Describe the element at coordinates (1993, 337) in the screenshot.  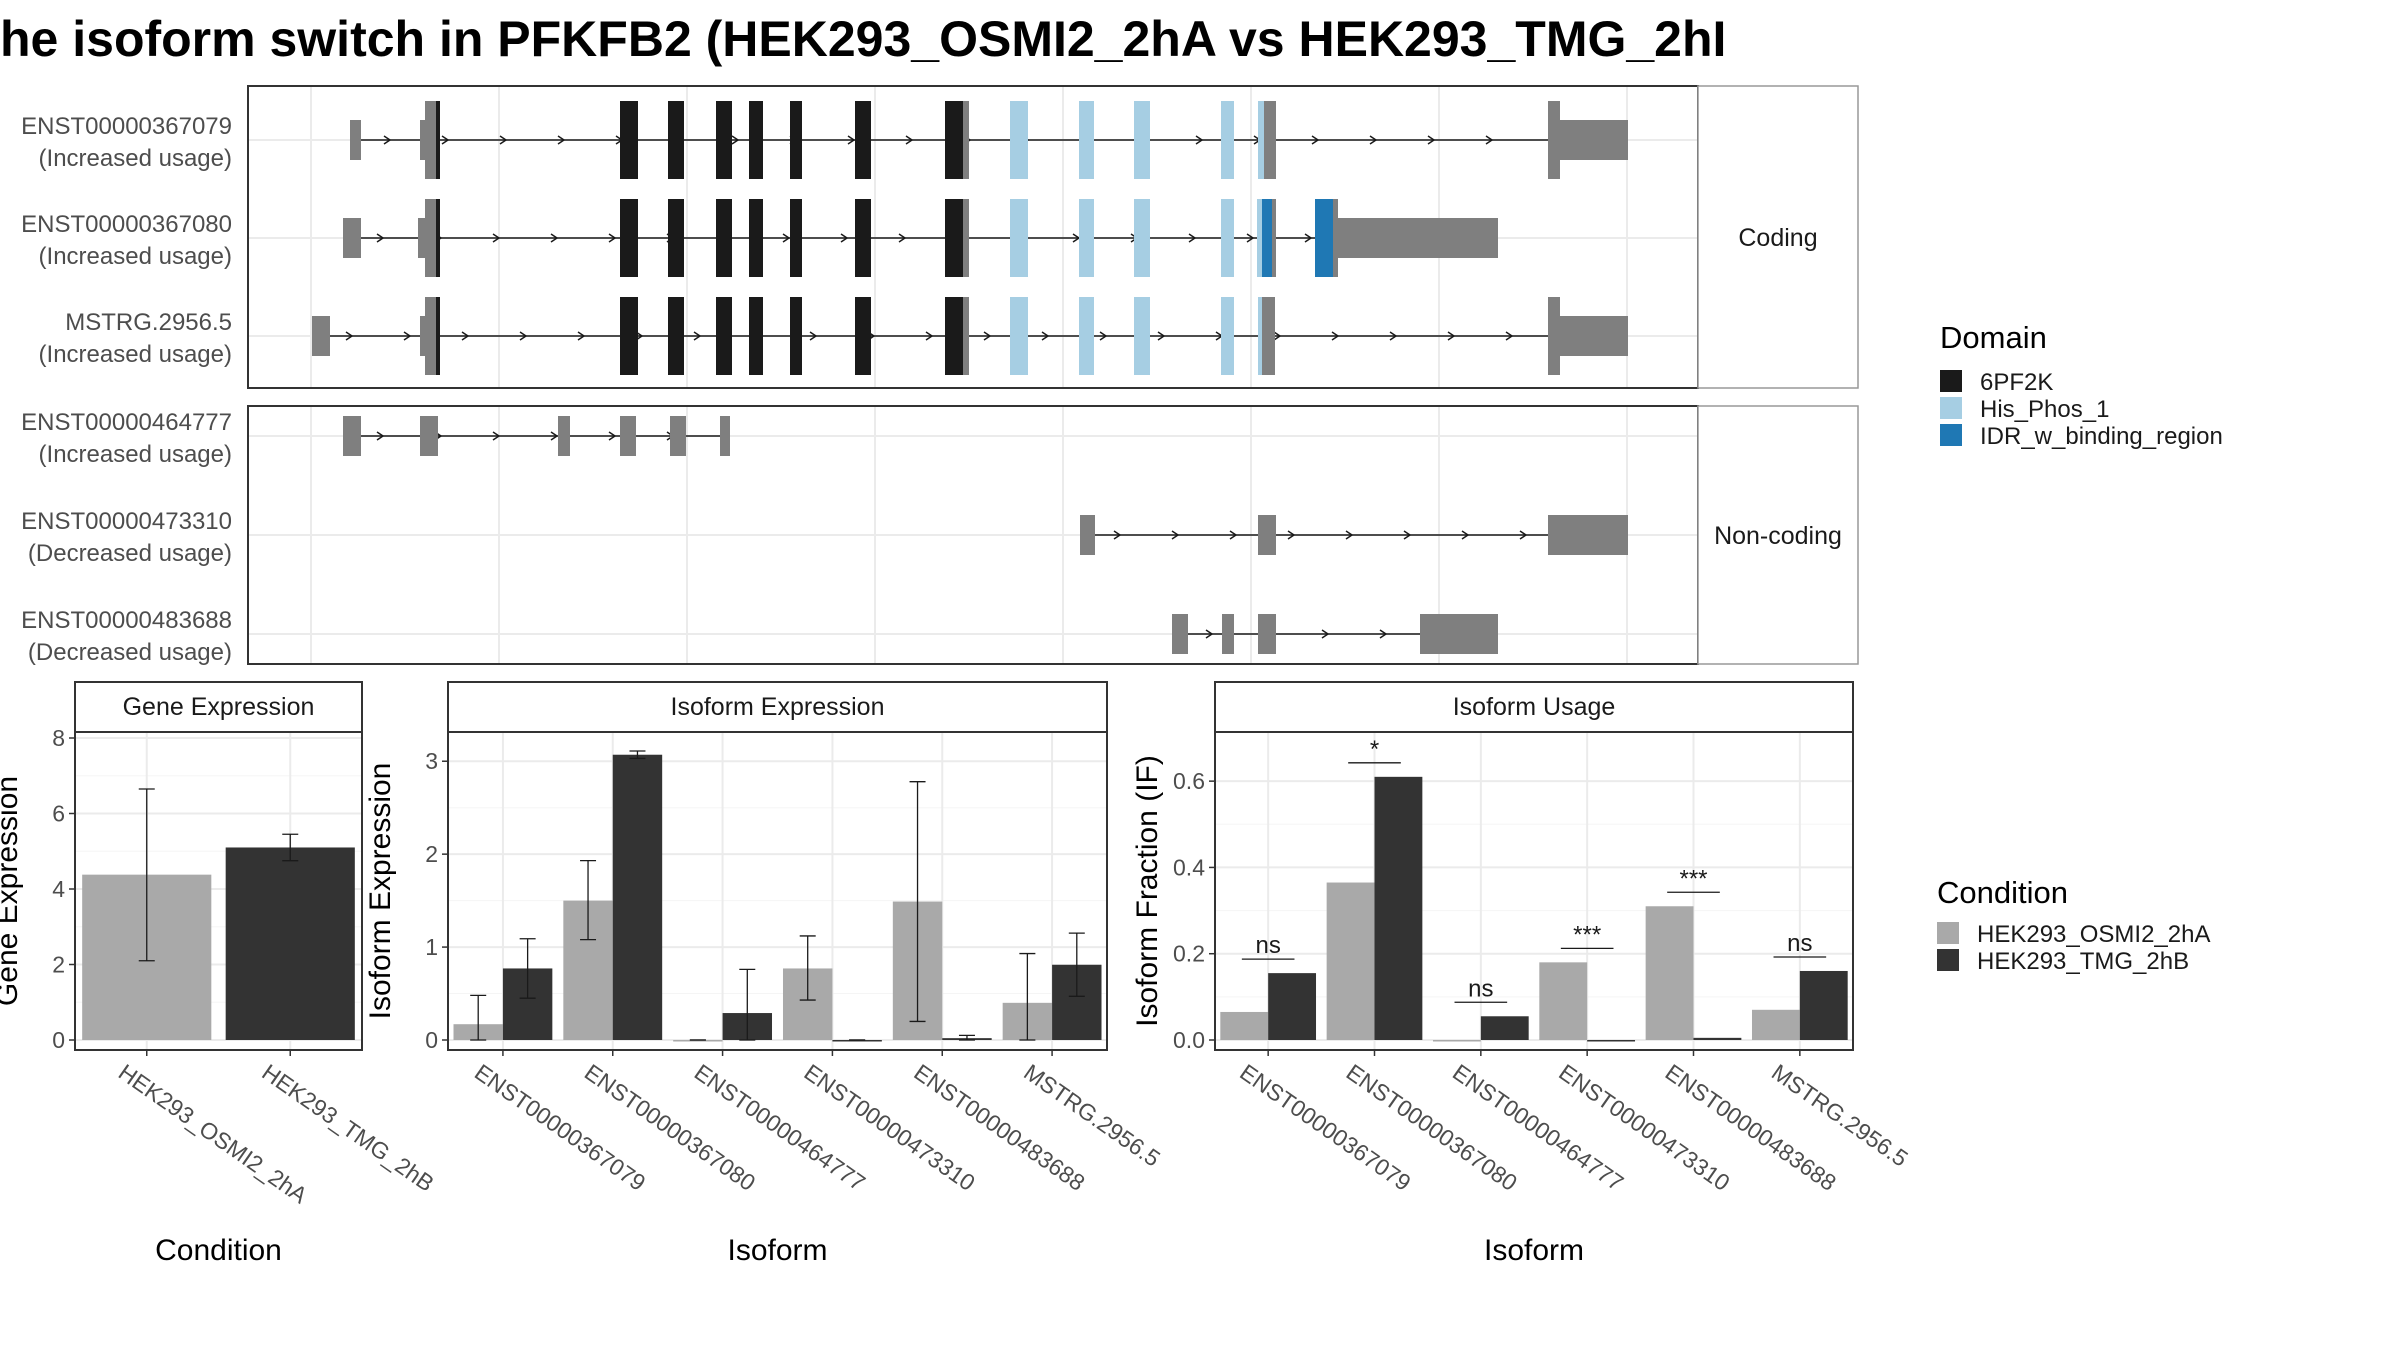
I see `legend-domain-title: Domain` at that location.